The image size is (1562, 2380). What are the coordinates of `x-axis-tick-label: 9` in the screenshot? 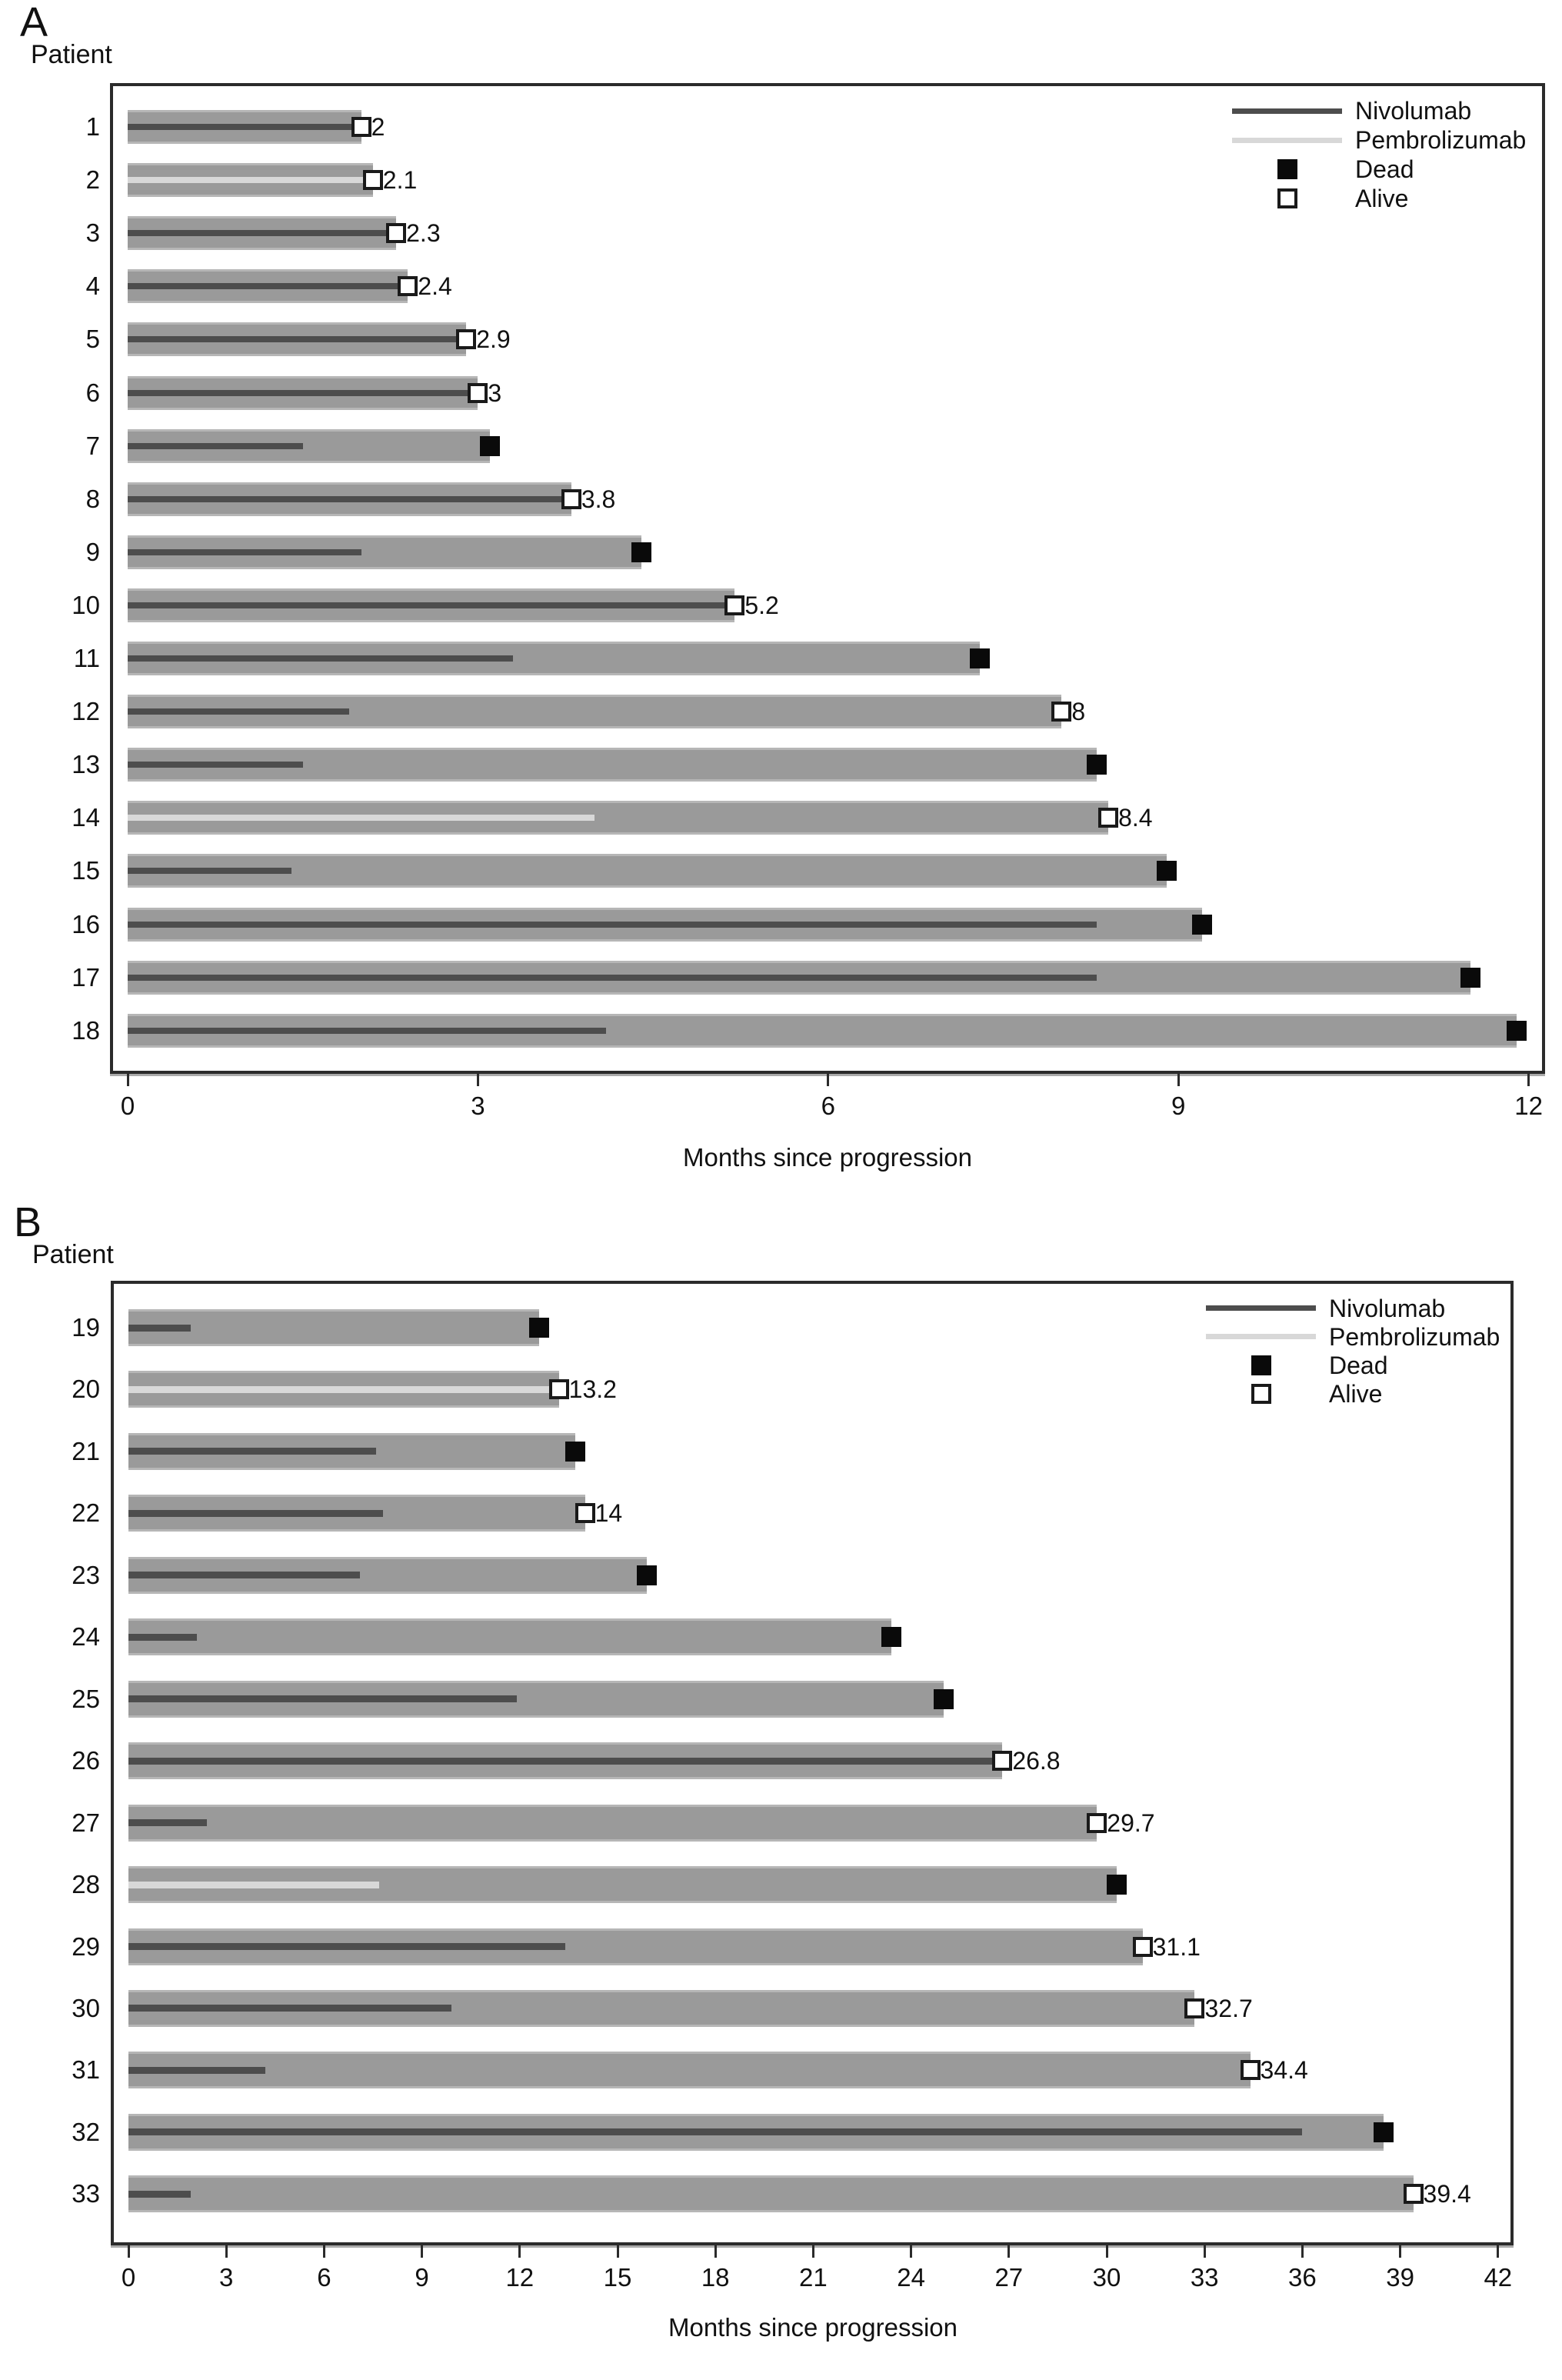 It's located at (1178, 1106).